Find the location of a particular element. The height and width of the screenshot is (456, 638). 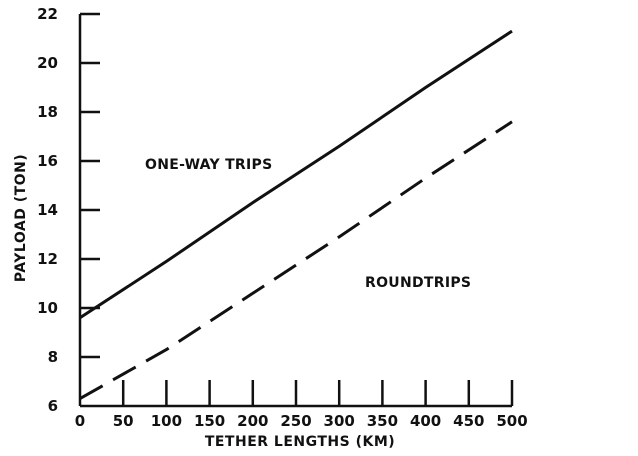

x-tick-label-250: 250 is located at coordinates (295, 421).